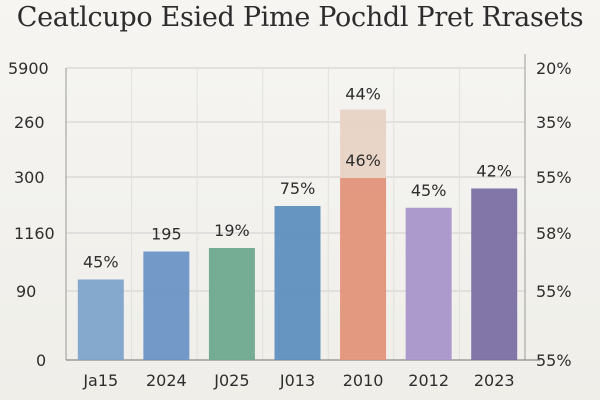 This screenshot has width=600, height=400. What do you see at coordinates (554, 122) in the screenshot?
I see `right-tick-label: 35%` at bounding box center [554, 122].